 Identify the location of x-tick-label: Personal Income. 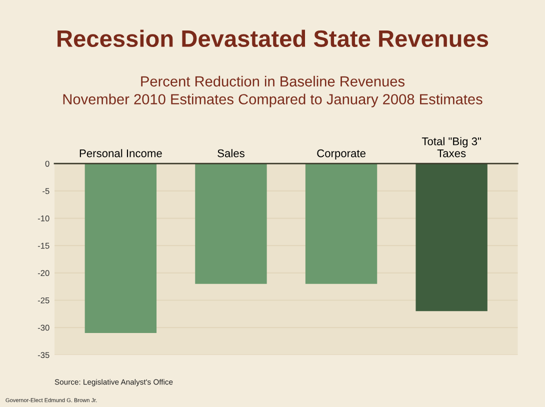
(121, 153).